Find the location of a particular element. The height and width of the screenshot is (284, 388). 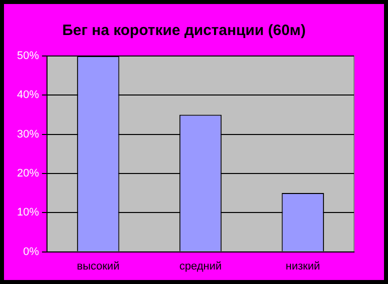

y-tick-label: 20% is located at coordinates (28, 174).